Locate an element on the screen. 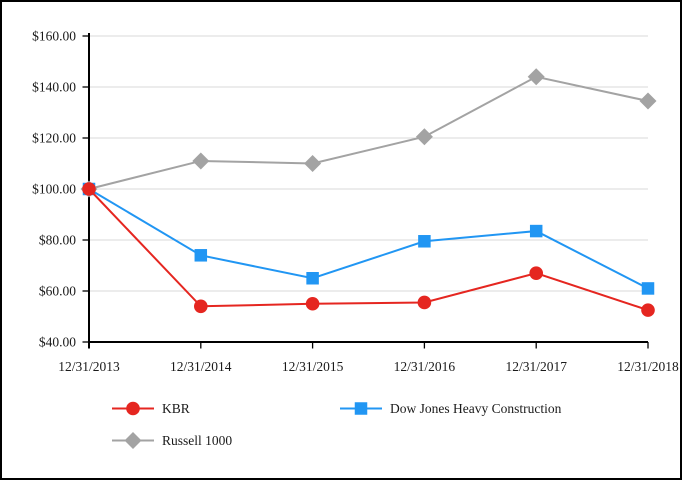 Image resolution: width=682 pixels, height=480 pixels. series-marker-russell-1000-12-31-2016 is located at coordinates (424, 137).